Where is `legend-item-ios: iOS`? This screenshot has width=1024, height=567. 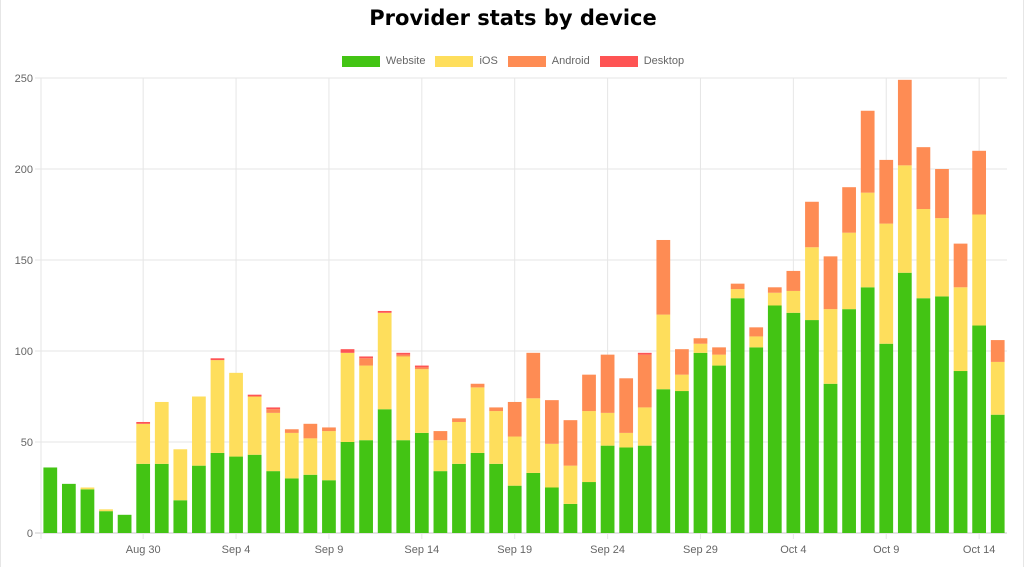
legend-item-ios: iOS is located at coordinates (466, 61).